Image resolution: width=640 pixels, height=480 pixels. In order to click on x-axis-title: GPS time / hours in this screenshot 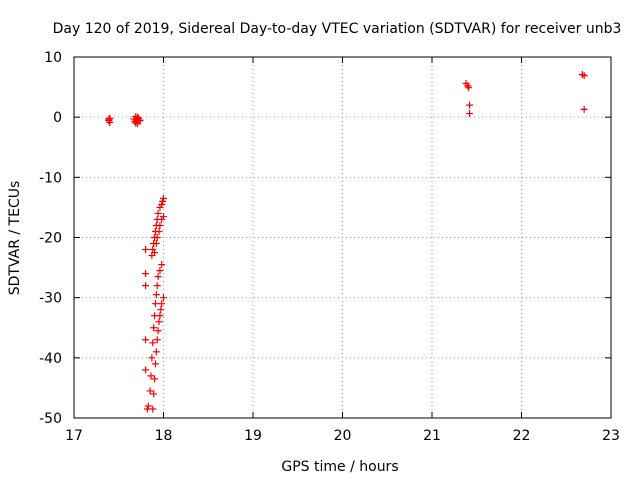, I will do `click(339, 467)`.